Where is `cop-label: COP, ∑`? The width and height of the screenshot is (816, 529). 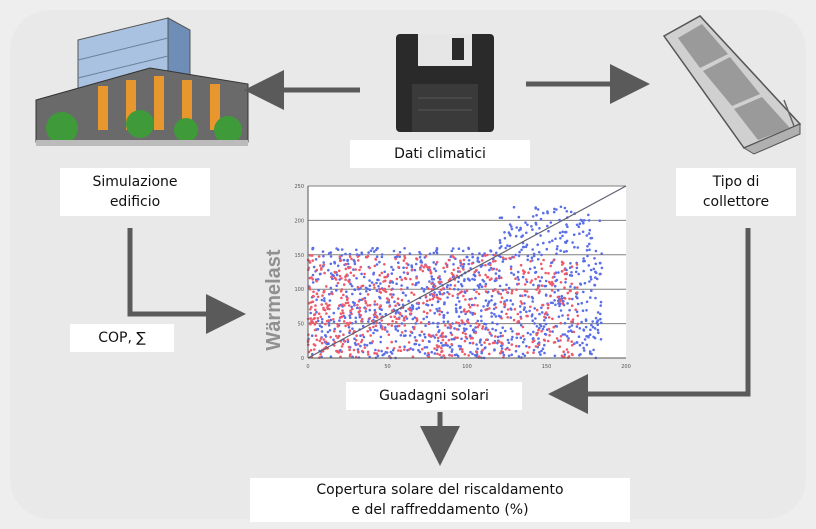
cop-label: COP, ∑ is located at coordinates (122, 338).